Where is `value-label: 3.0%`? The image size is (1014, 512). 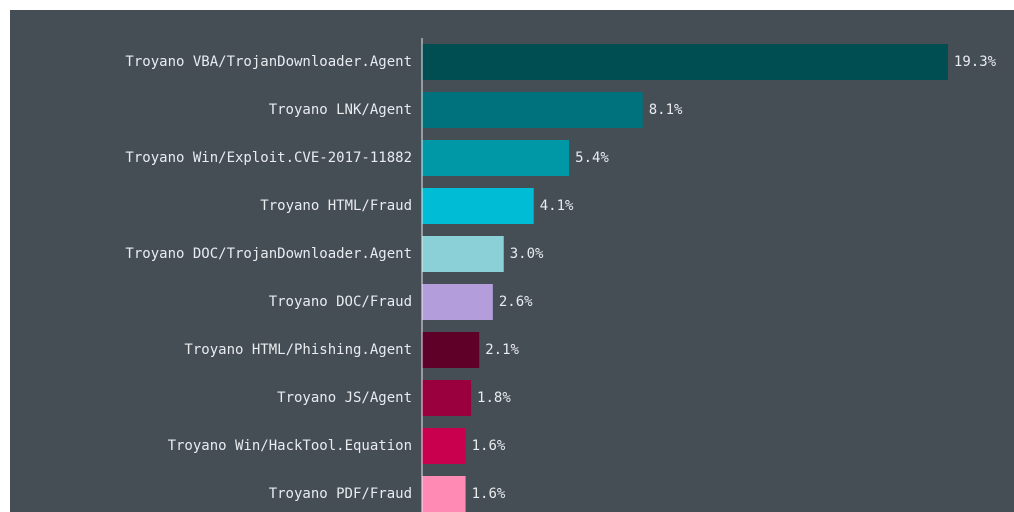 value-label: 3.0% is located at coordinates (527, 254).